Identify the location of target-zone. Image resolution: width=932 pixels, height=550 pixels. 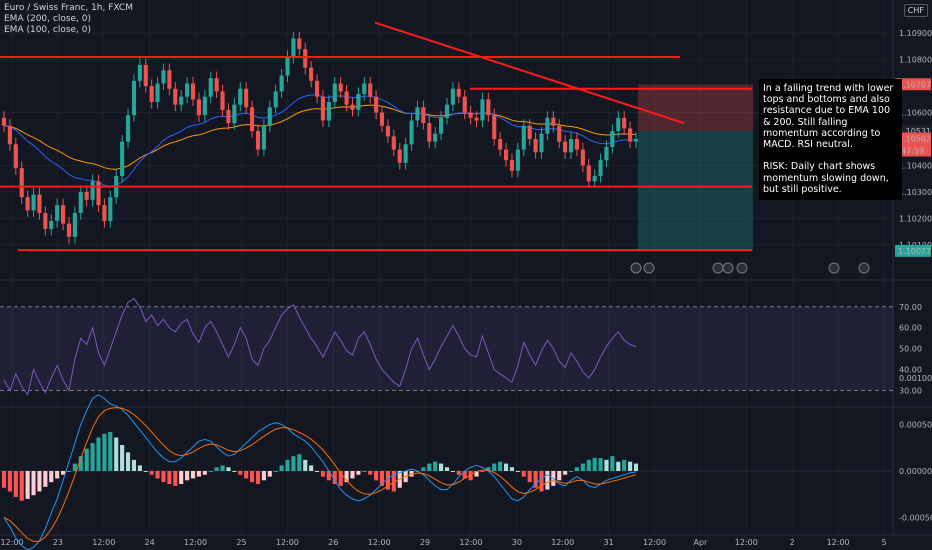
(695, 190).